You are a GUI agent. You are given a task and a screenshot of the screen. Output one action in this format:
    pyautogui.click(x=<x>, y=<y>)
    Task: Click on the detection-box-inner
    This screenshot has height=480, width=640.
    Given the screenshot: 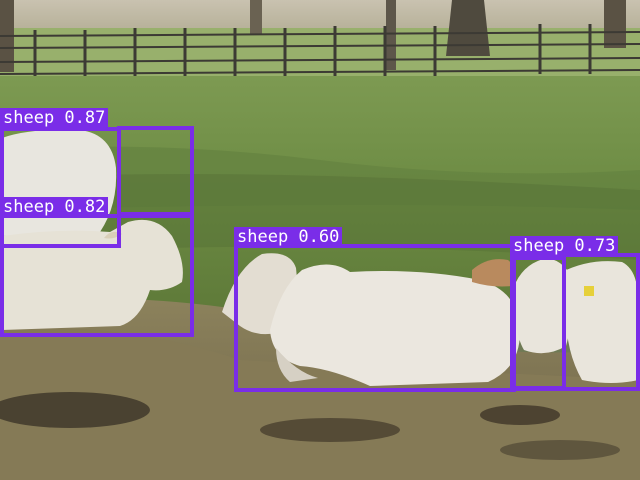 What is the action you would take?
    pyautogui.click(x=538, y=323)
    